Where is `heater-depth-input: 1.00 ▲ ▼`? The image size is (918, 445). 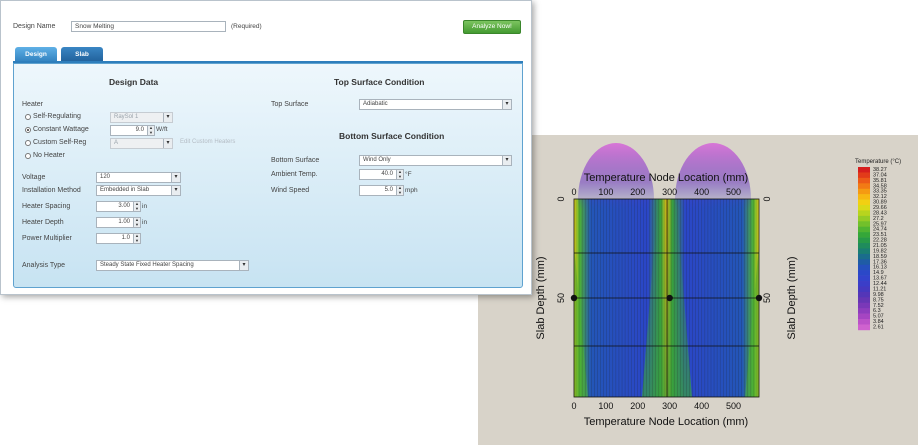 heater-depth-input: 1.00 ▲ ▼ is located at coordinates (118, 222).